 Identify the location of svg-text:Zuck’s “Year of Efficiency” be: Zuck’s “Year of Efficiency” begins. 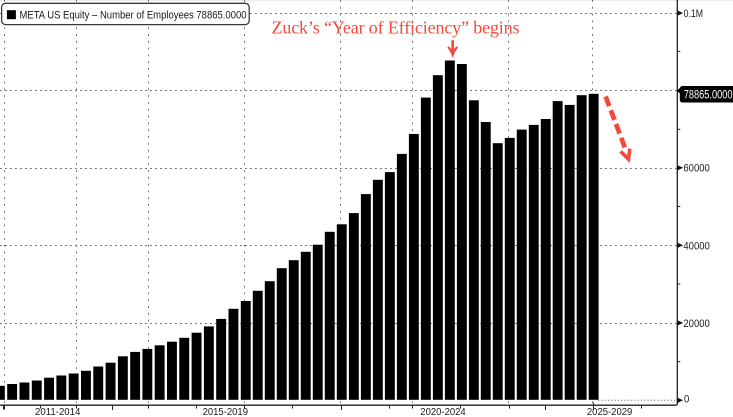
(396, 28).